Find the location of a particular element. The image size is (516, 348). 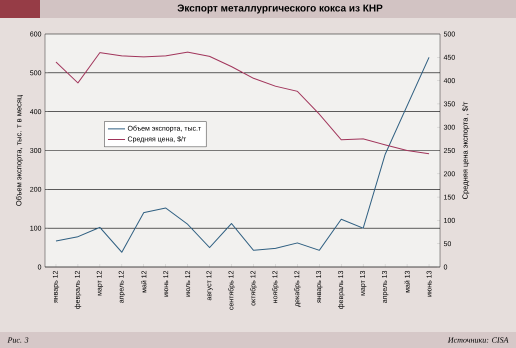

chart-title: Экспорт металлургического кокса из КНР is located at coordinates (280, 9).